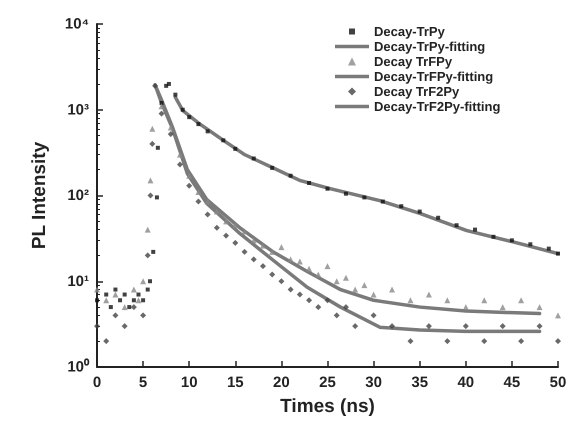  I want to click on y-tick-label: 10¹, so click(78, 281).